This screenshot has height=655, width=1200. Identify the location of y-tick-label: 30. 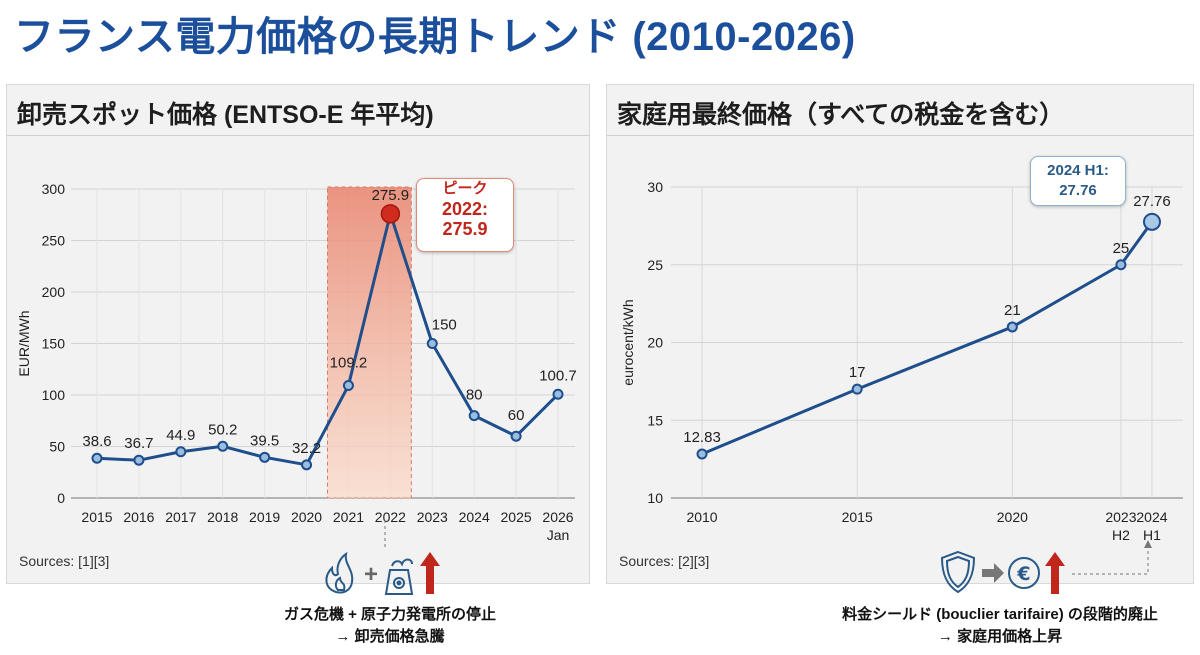
(655, 187).